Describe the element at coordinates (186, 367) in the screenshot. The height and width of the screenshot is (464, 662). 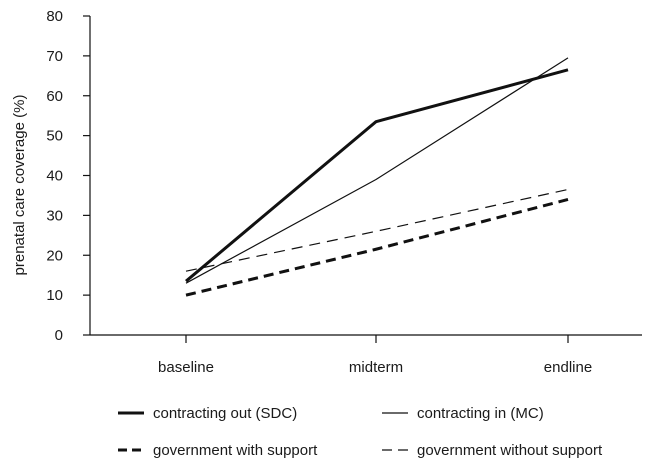
I see `x-tick-label-baseline: baseline` at that location.